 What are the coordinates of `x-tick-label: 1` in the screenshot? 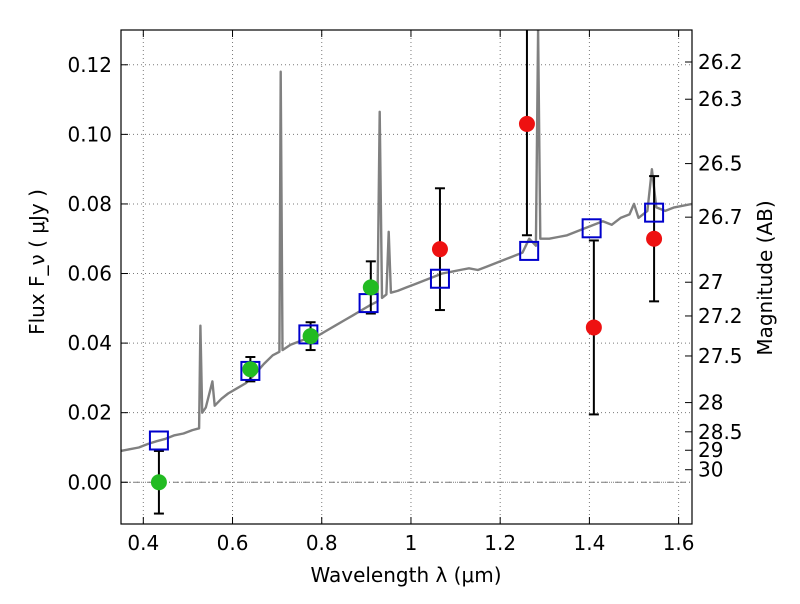 It's located at (411, 543).